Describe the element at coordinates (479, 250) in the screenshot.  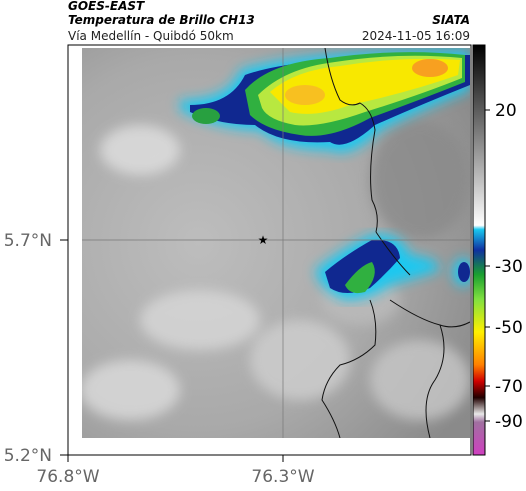
I see `colorbar` at that location.